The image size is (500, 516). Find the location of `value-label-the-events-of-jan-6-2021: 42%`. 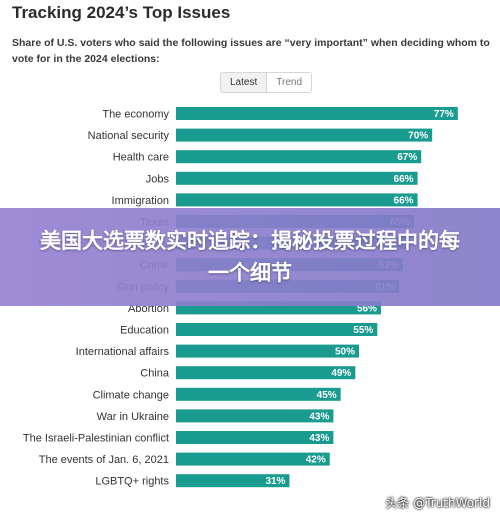

value-label-the-events-of-jan-6-2021: 42% is located at coordinates (316, 460).